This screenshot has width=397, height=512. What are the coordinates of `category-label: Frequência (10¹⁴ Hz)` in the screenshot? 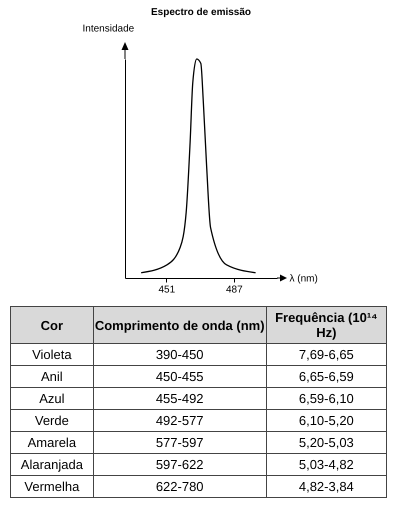 It's located at (326, 325).